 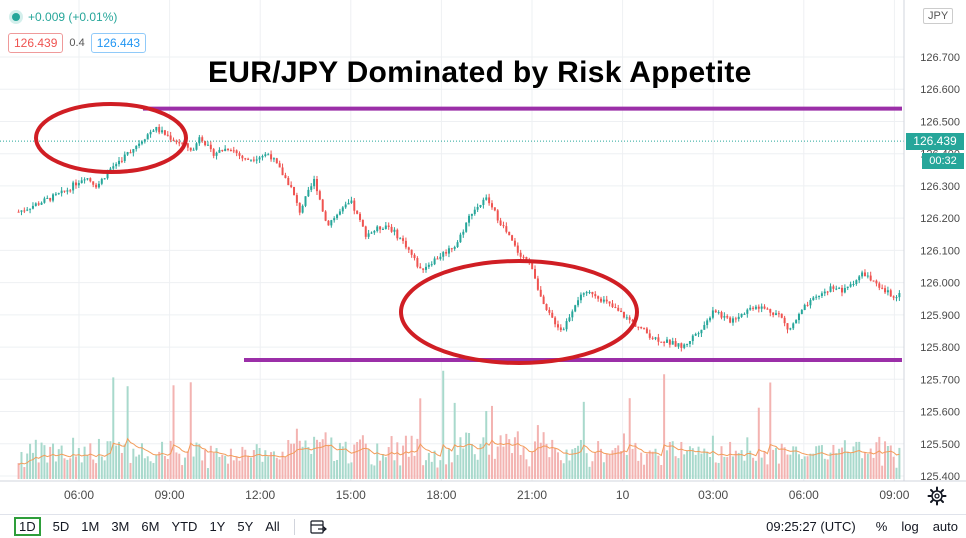 What do you see at coordinates (937, 496) in the screenshot?
I see `gear-icon` at bounding box center [937, 496].